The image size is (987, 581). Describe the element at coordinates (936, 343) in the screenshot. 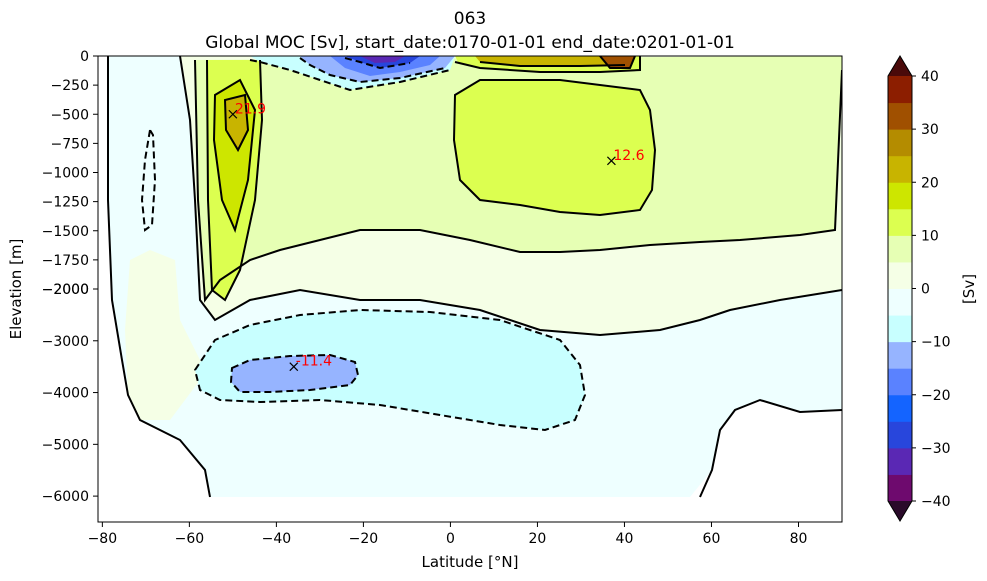

I see `colorbar-tick-label: −10` at that location.